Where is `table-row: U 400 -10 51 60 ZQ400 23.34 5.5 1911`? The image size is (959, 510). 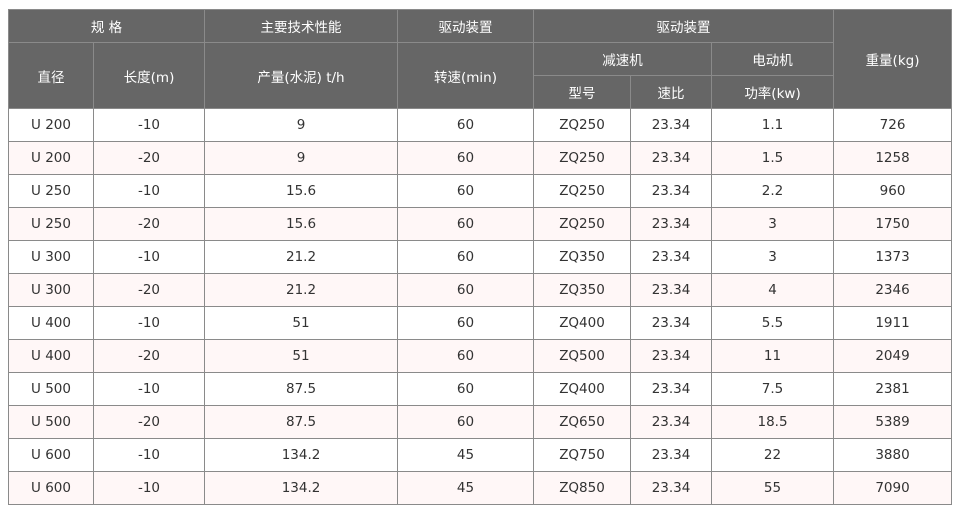
table-row: U 400 -10 51 60 ZQ400 23.34 5.5 1911 is located at coordinates (480, 323).